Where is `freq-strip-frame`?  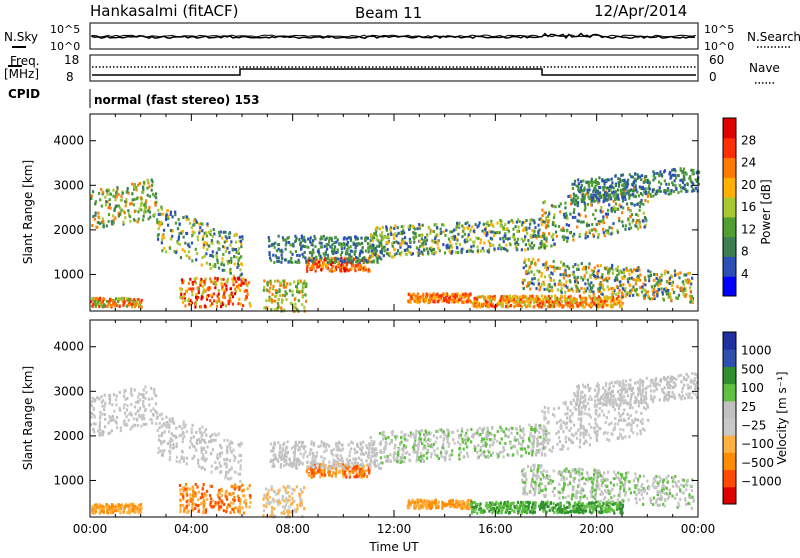
freq-strip-frame is located at coordinates (394, 68).